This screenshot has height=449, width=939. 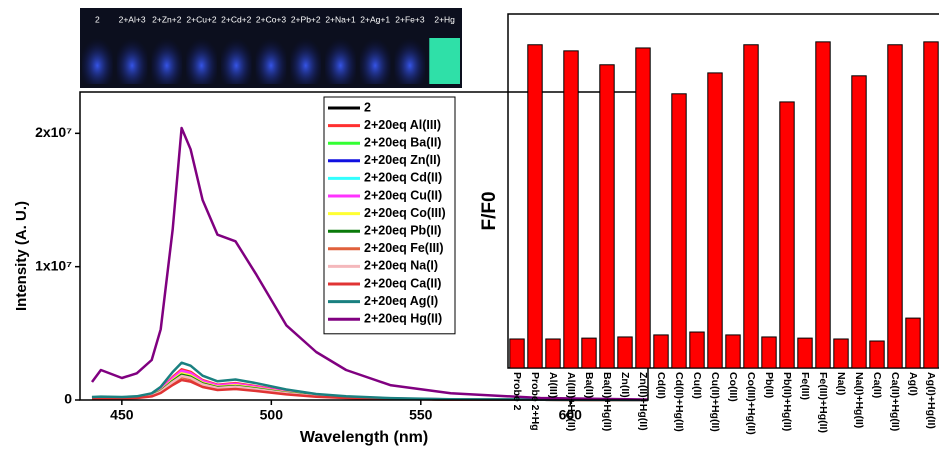 I want to click on x-tick-label: Na(I), so click(x=841, y=383).